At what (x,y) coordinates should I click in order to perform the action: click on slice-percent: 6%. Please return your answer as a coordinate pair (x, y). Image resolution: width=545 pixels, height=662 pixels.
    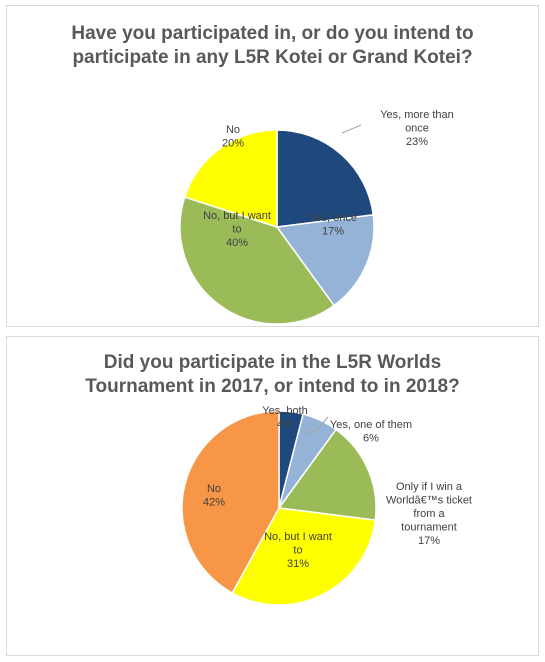
    Looking at the image, I should click on (371, 439).